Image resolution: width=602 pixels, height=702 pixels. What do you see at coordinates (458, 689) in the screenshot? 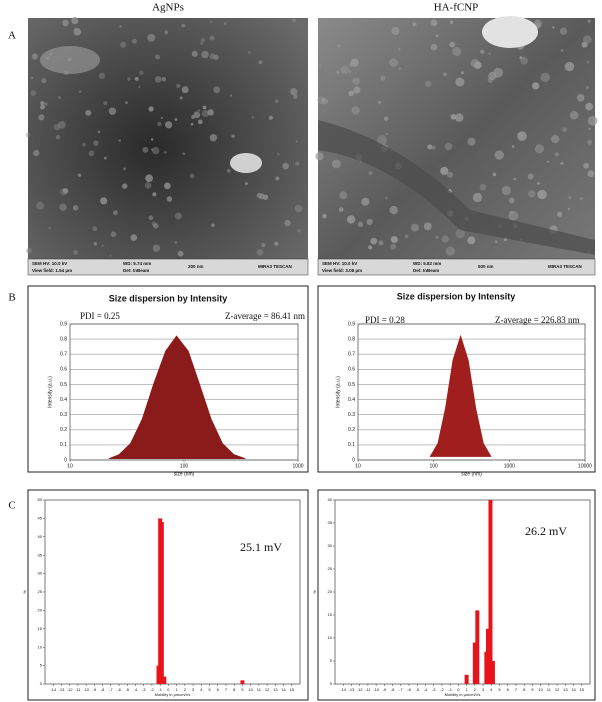
I see `x-tick-label: 0` at bounding box center [458, 689].